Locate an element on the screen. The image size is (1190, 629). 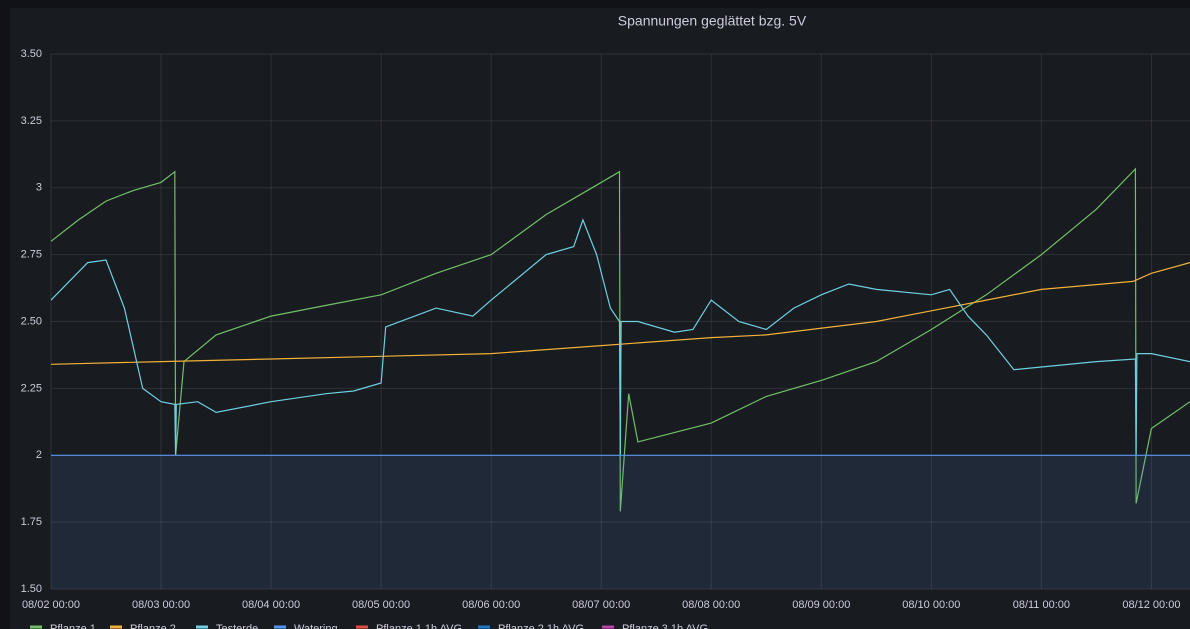
y-tick-label: 2.25 is located at coordinates (31, 388).